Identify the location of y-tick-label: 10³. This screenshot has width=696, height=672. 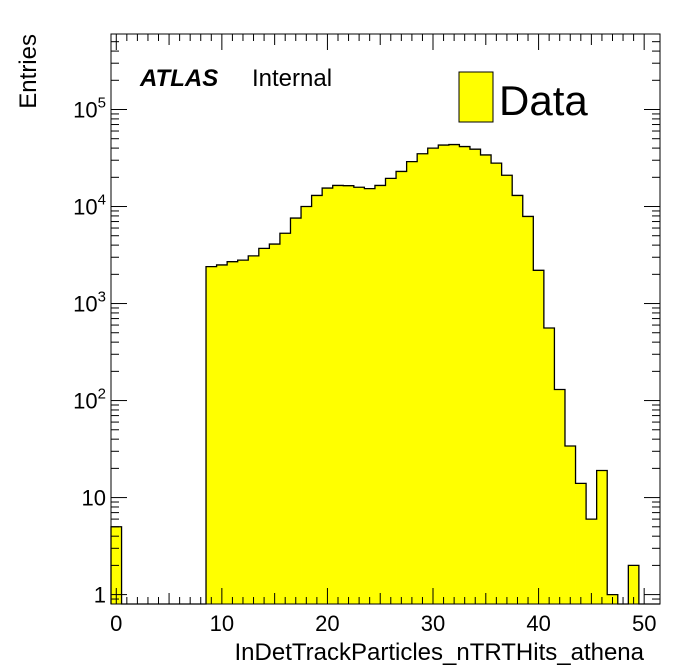
(89, 303).